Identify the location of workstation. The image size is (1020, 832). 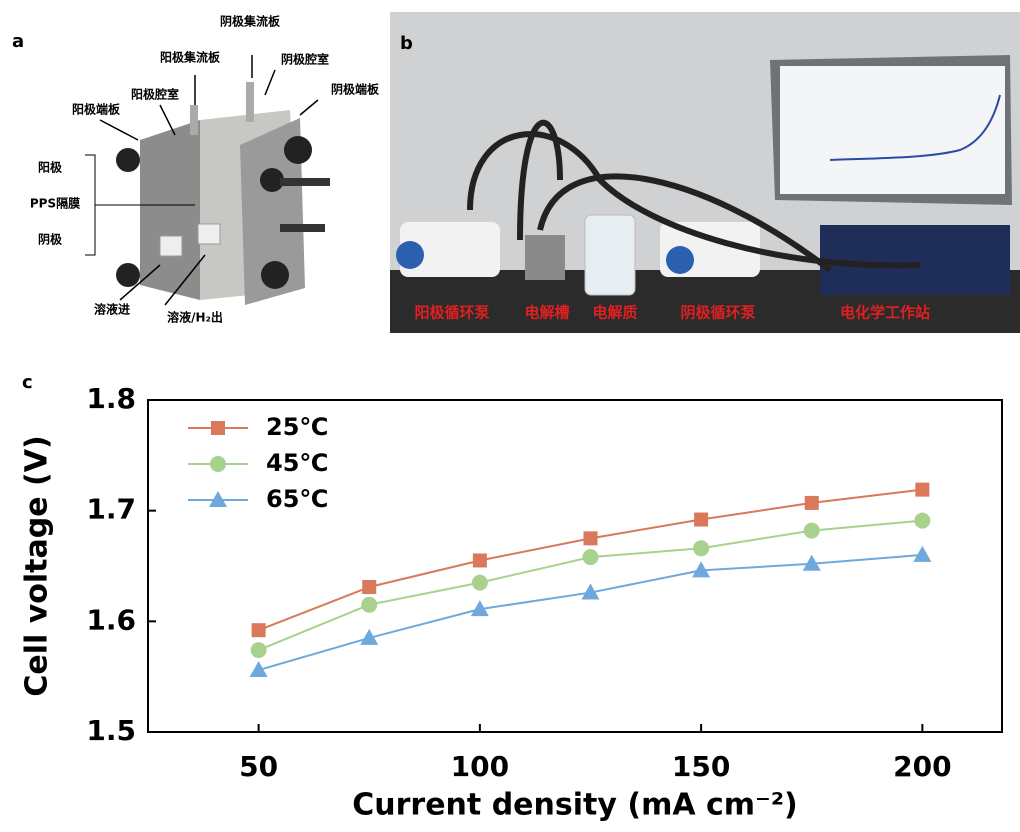
(915, 260).